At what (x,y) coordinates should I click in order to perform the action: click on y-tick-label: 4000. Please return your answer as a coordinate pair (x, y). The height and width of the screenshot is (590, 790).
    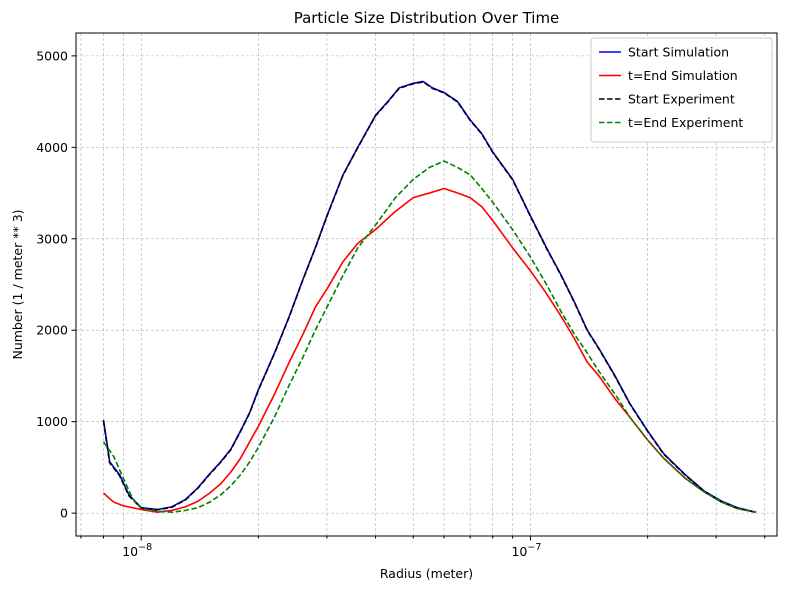
    Looking at the image, I should click on (52, 147).